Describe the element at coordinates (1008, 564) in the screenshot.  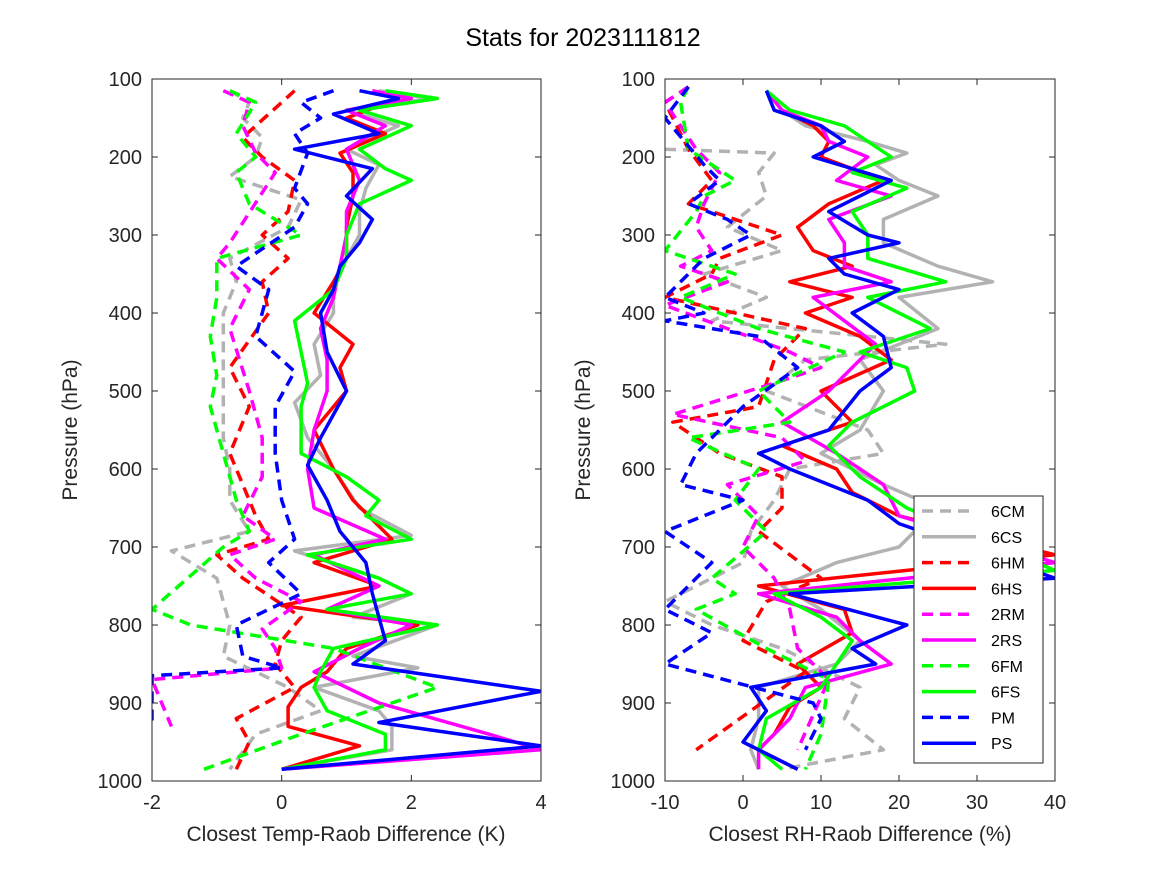
I see `legend-label: 6HM` at that location.